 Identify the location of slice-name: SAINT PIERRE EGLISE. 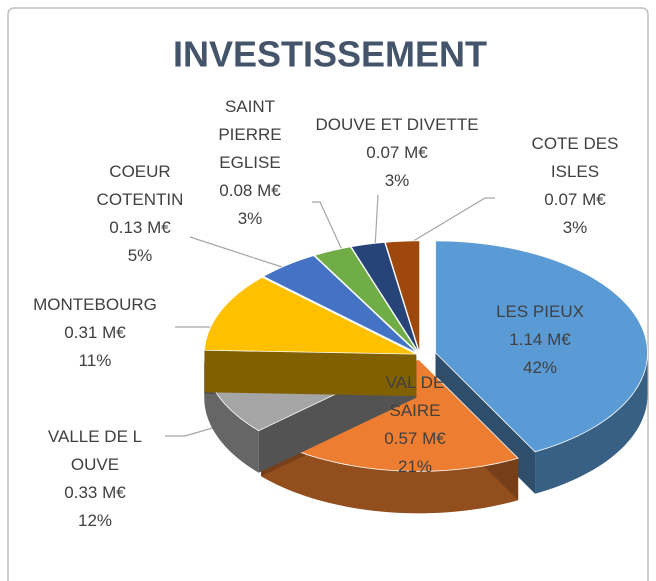
(250, 134).